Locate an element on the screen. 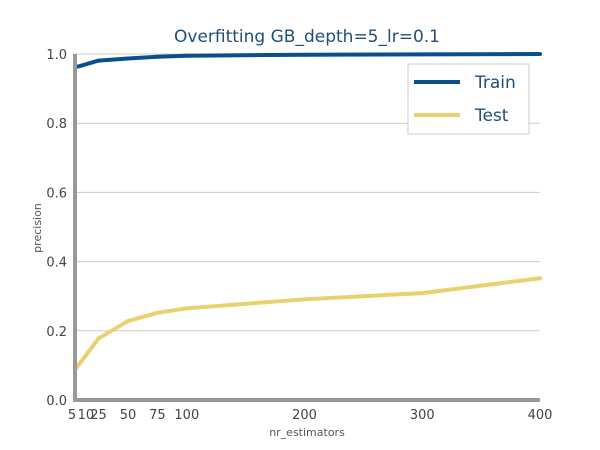 This screenshot has height=450, width=600. y-tick-label: 0.0 is located at coordinates (56, 401).